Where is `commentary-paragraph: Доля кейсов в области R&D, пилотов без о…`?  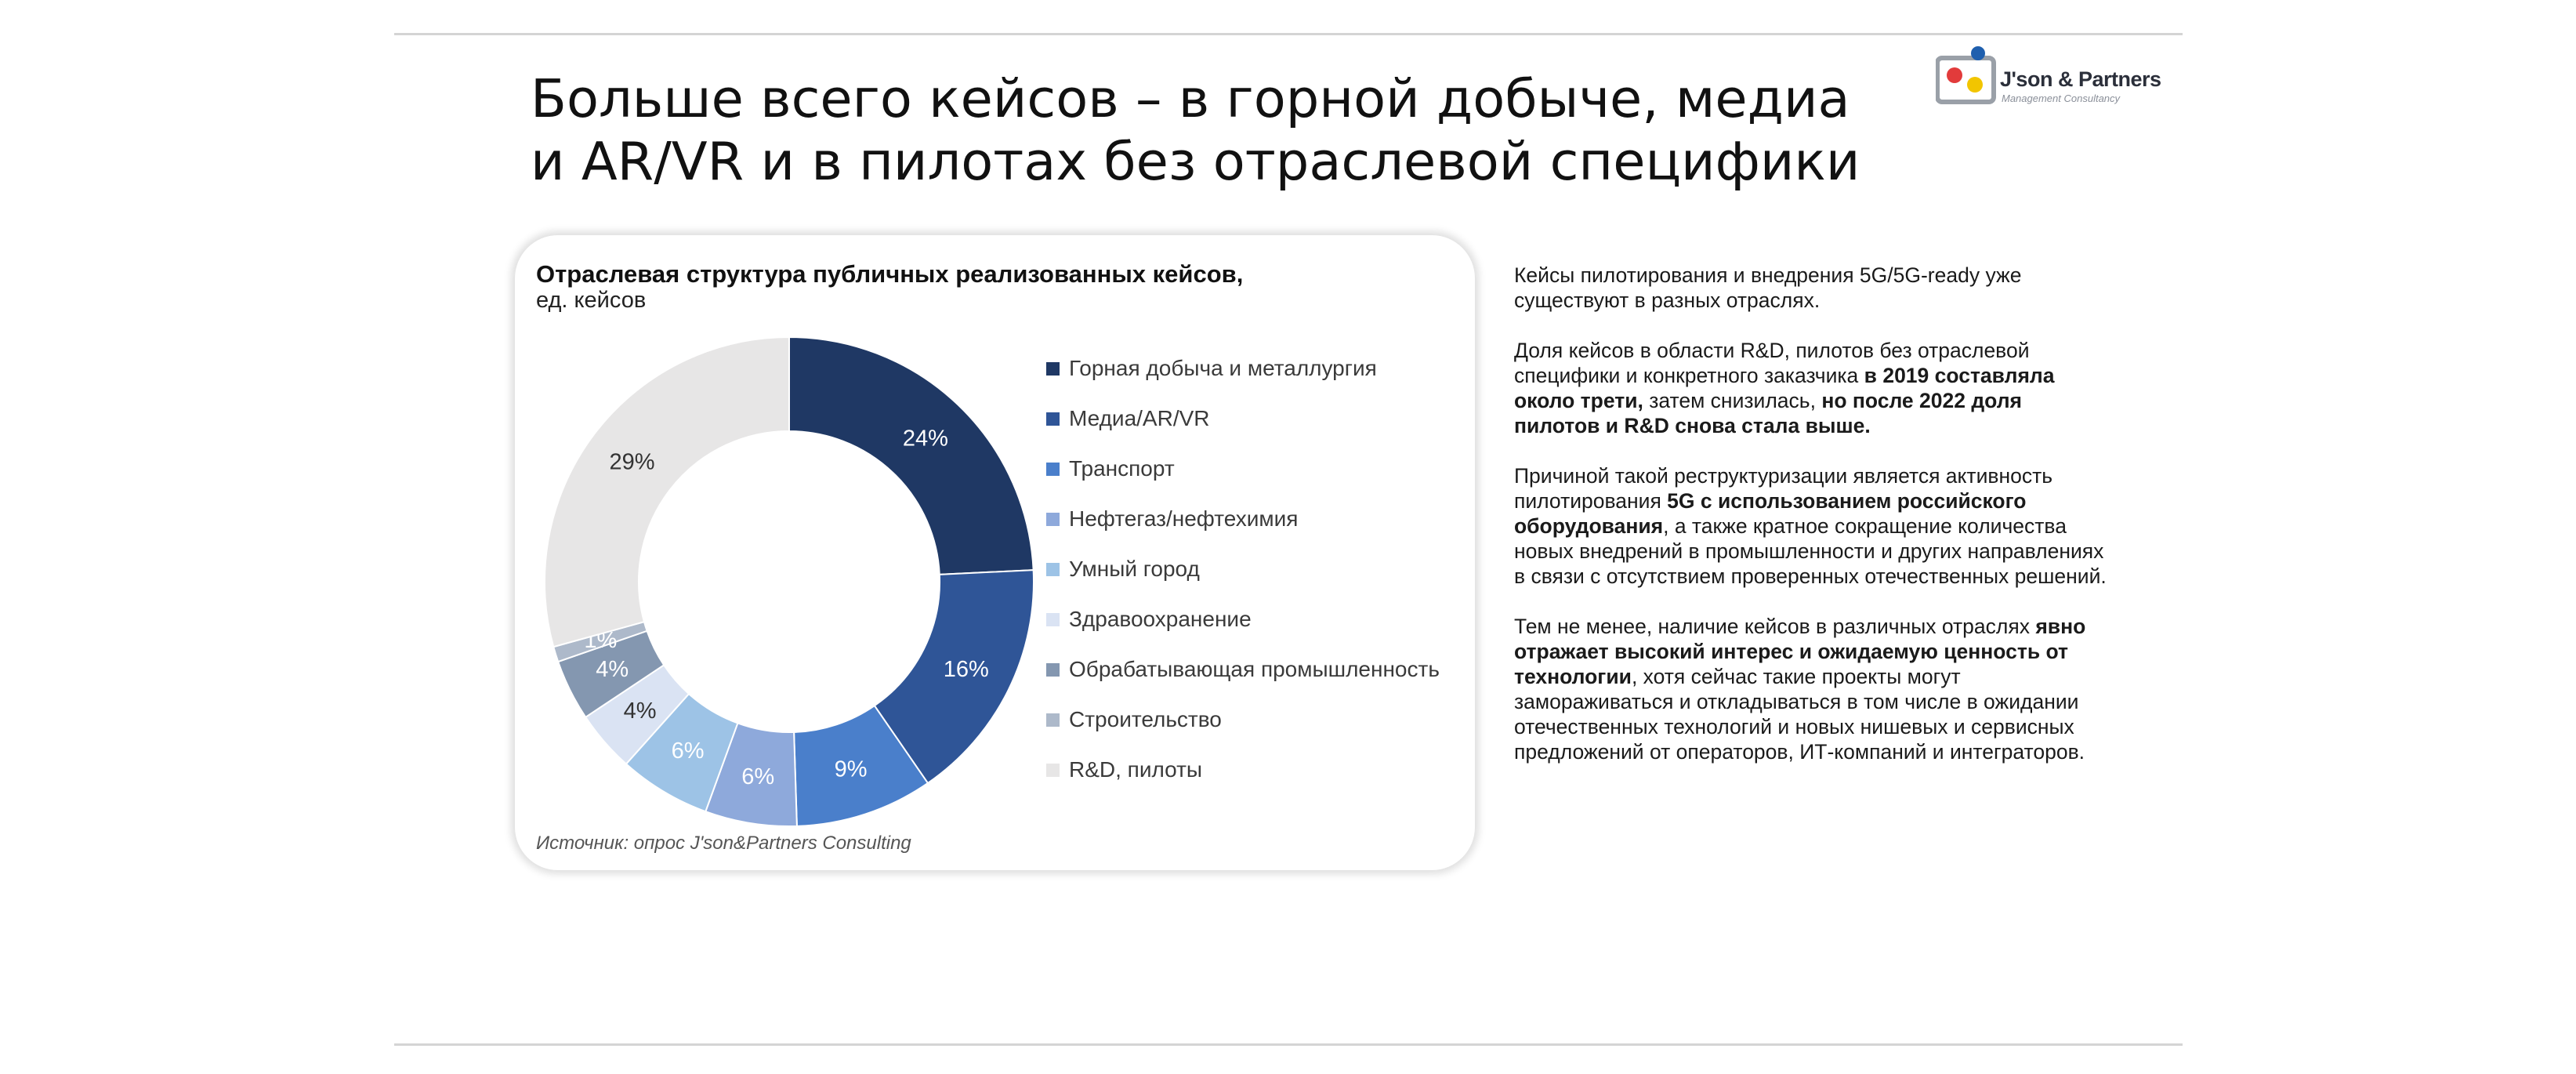 commentary-paragraph: Доля кейсов в области R&D, пилотов без о… is located at coordinates (1812, 388).